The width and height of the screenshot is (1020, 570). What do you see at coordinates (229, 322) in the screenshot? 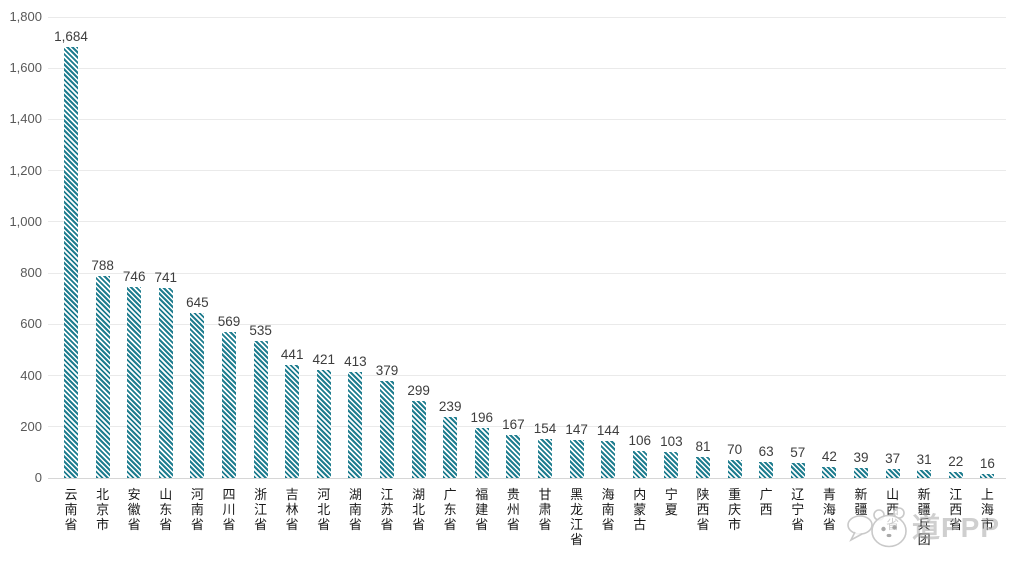
I see `bar-value-label: 569` at bounding box center [229, 322].